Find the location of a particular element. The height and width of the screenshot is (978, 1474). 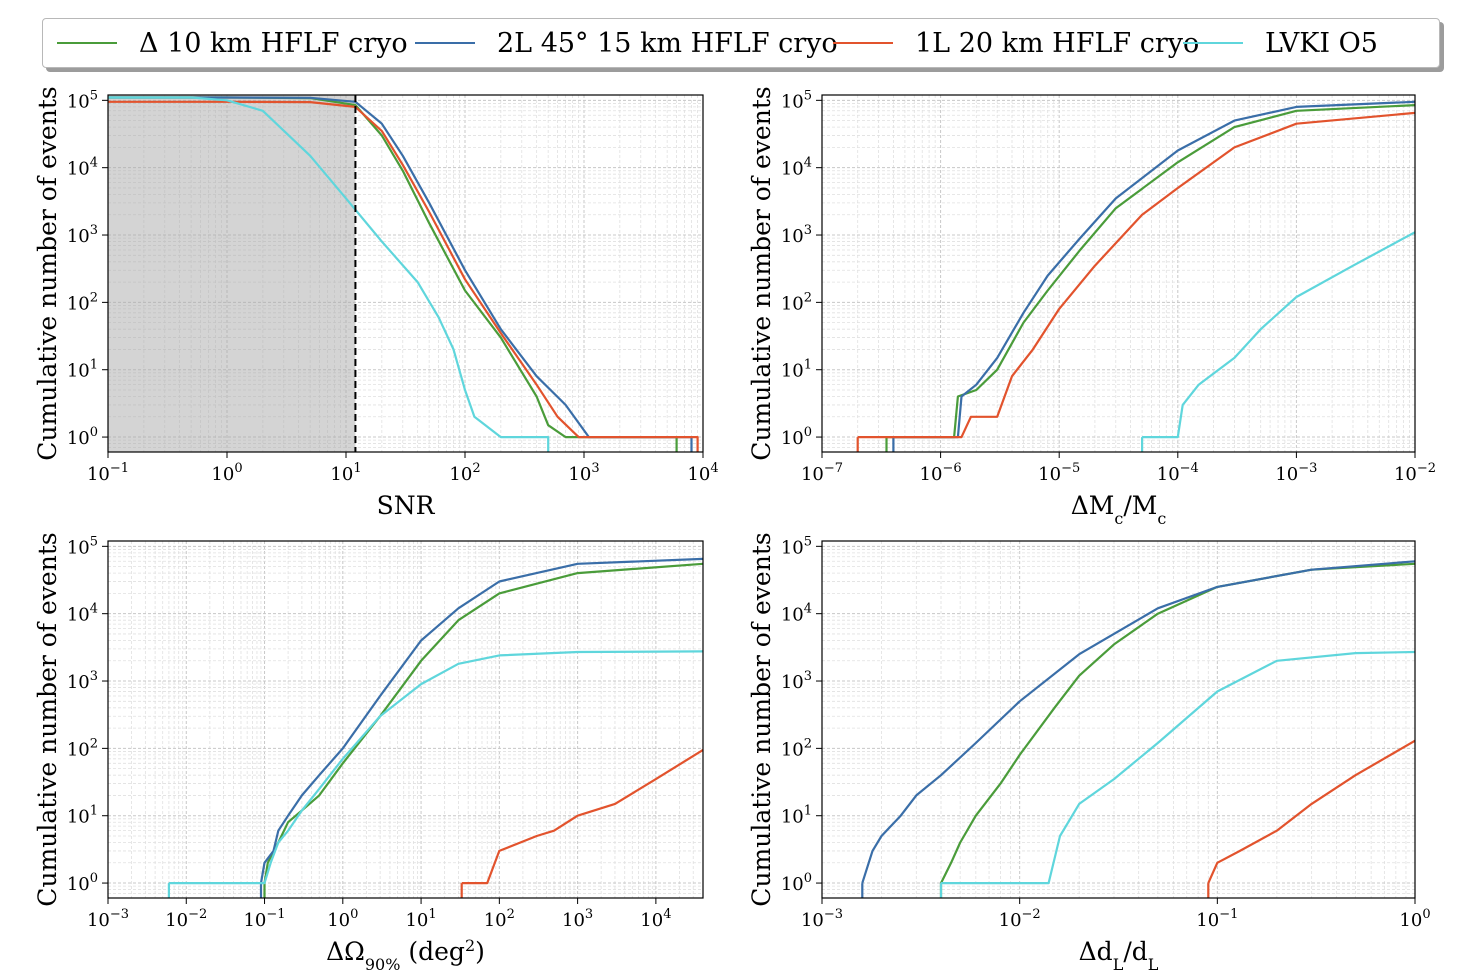

legend-label: LVKI O5 is located at coordinates (1321, 43).